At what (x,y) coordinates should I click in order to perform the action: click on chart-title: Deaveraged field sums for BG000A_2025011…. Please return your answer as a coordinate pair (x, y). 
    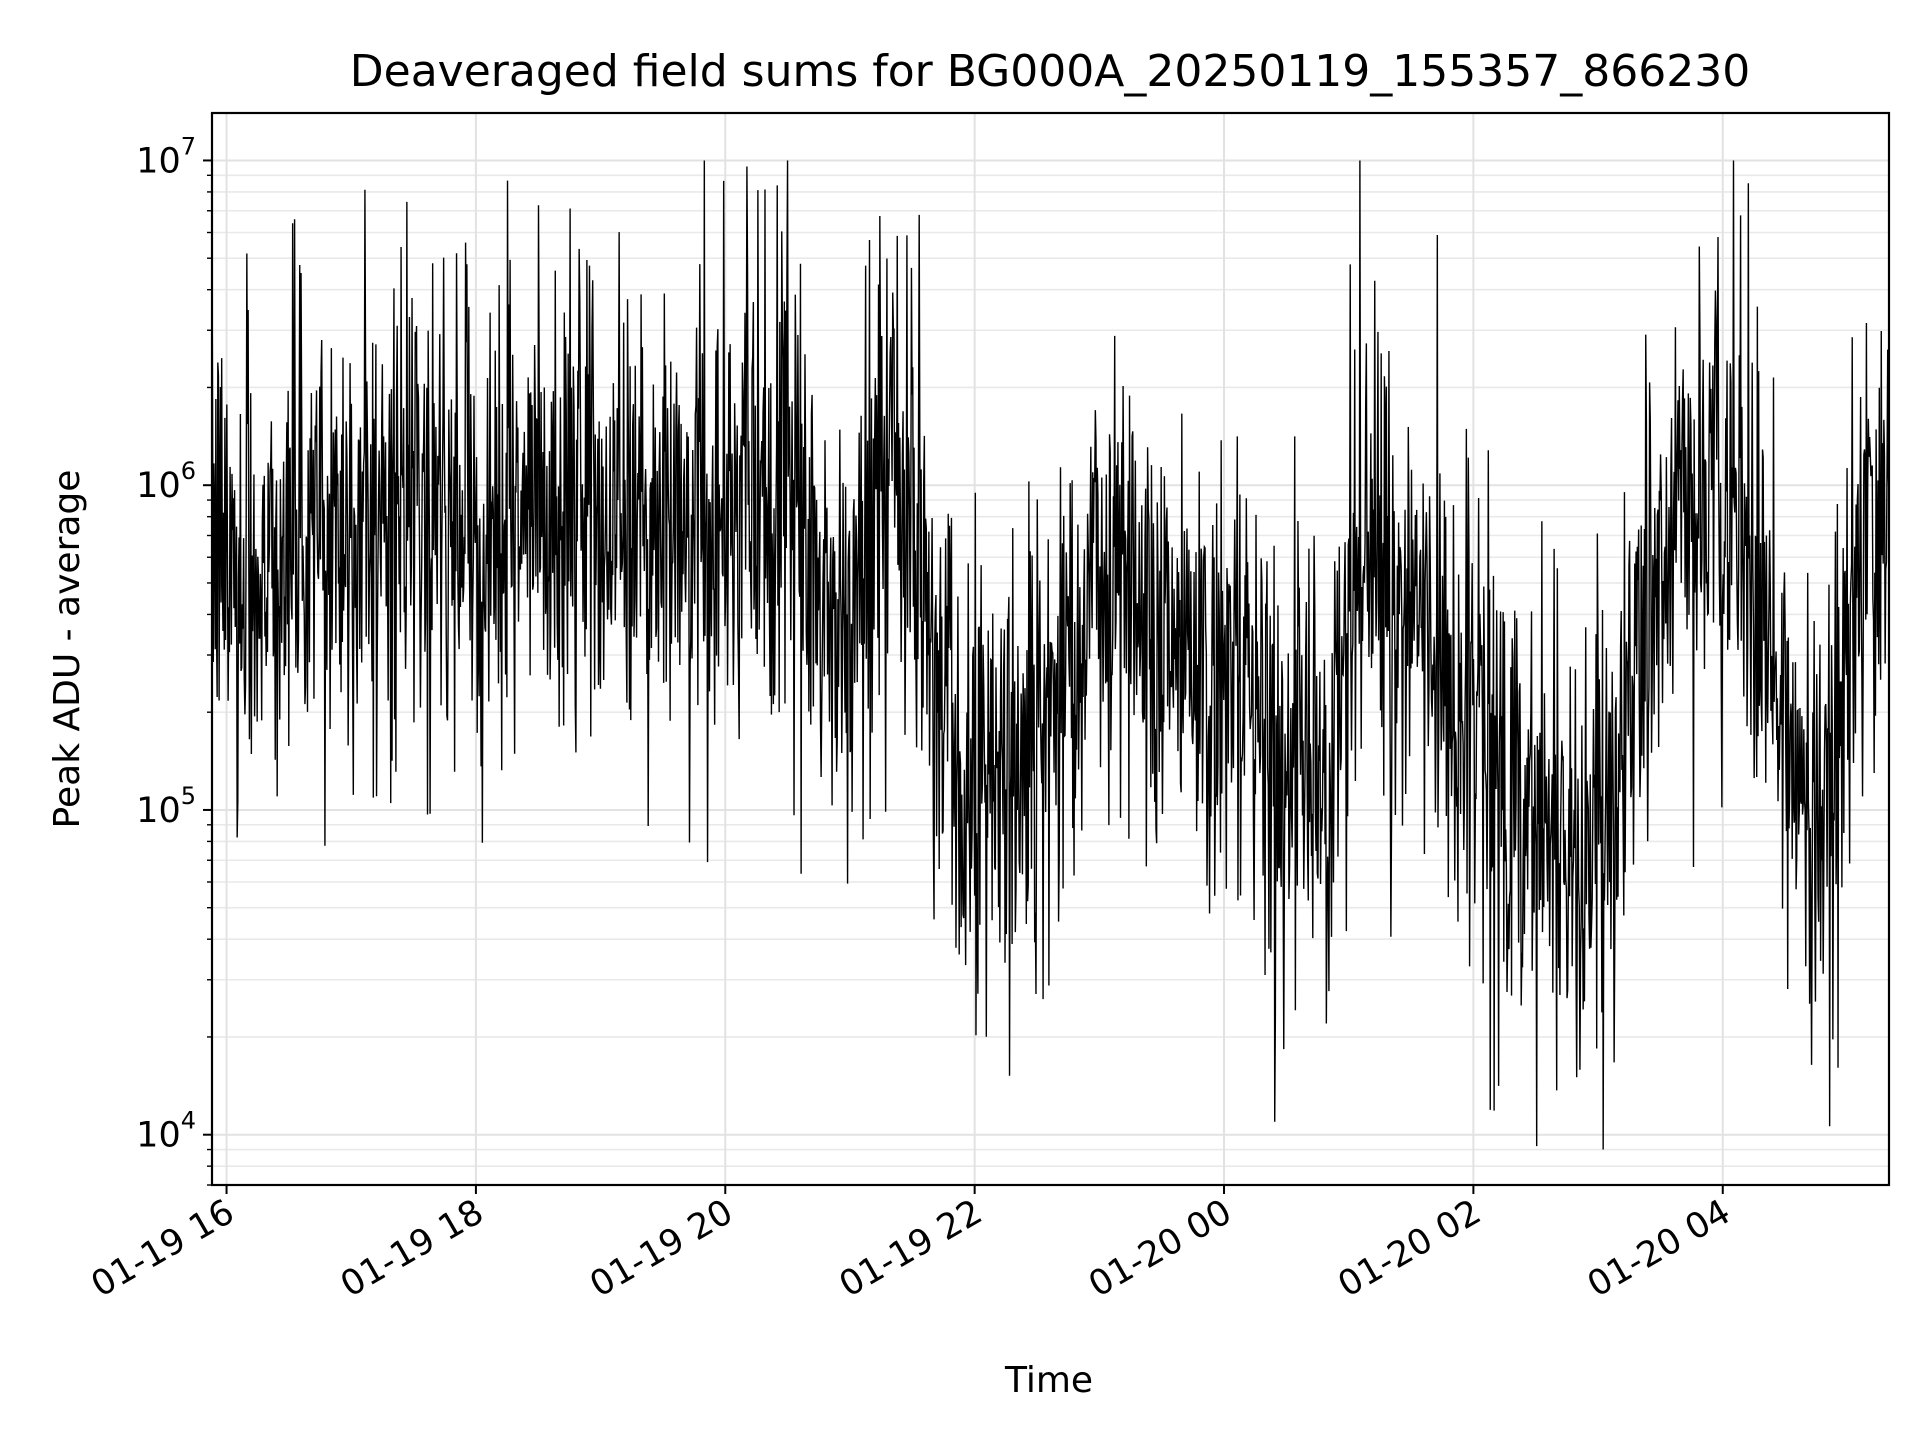
    Looking at the image, I should click on (1050, 71).